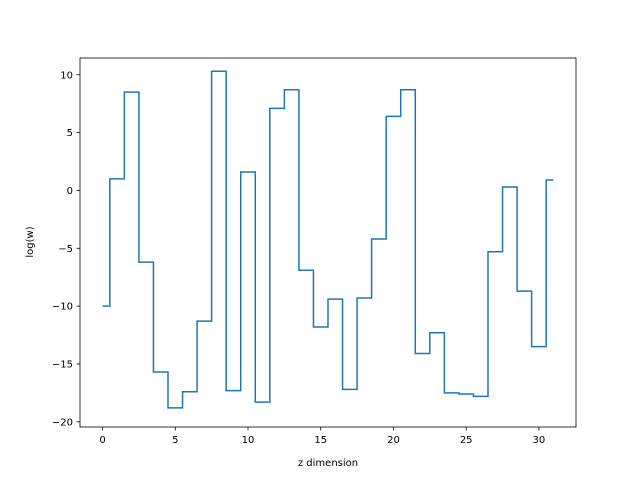 This screenshot has width=640, height=480. Describe the element at coordinates (539, 440) in the screenshot. I see `x-tick-label: 30` at that location.